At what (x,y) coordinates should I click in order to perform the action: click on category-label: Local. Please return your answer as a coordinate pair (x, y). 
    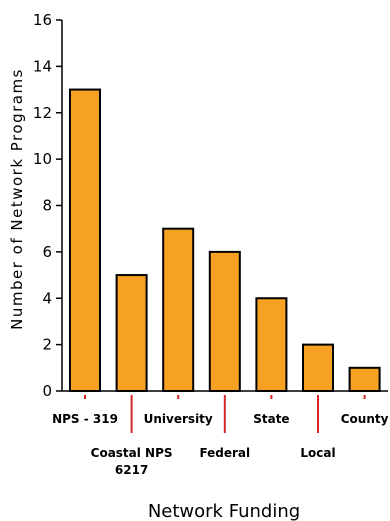
    Looking at the image, I should click on (317, 453).